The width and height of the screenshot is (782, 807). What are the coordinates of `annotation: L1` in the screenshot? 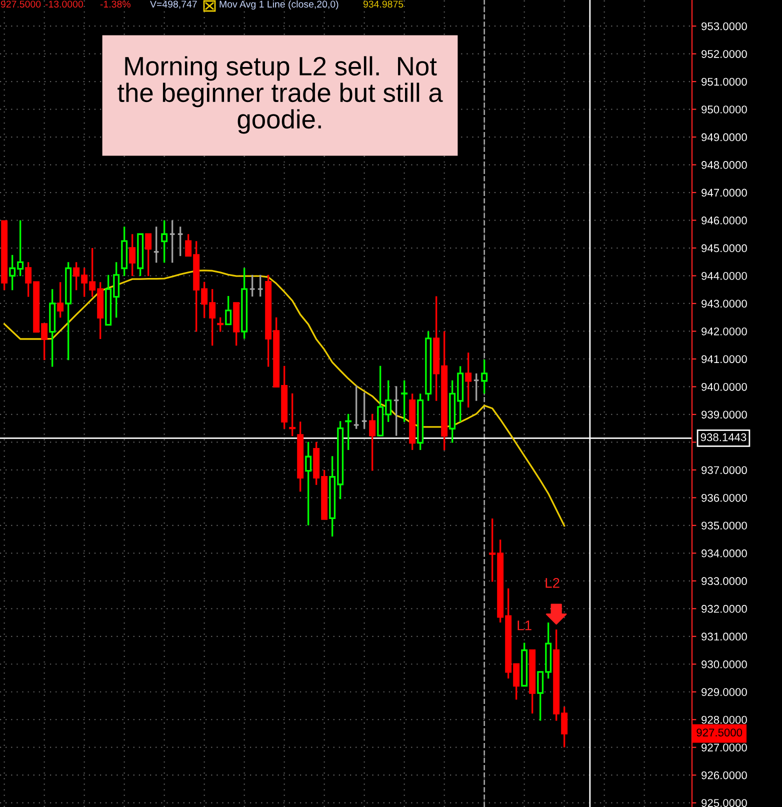 It's located at (525, 625).